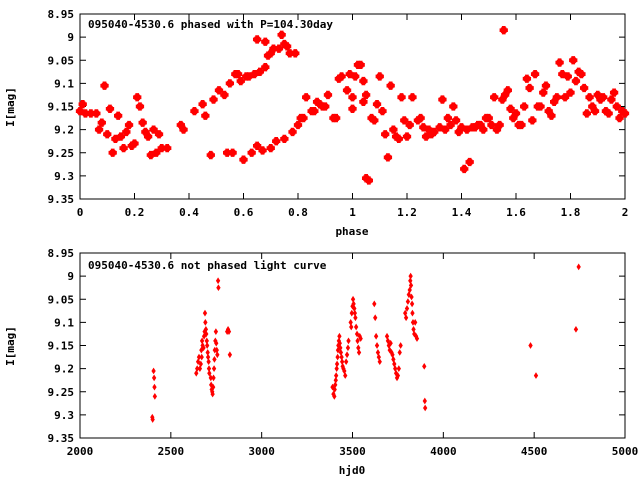 The width and height of the screenshot is (640, 480). I want to click on x-tick-label: 0.6, so click(244, 212).